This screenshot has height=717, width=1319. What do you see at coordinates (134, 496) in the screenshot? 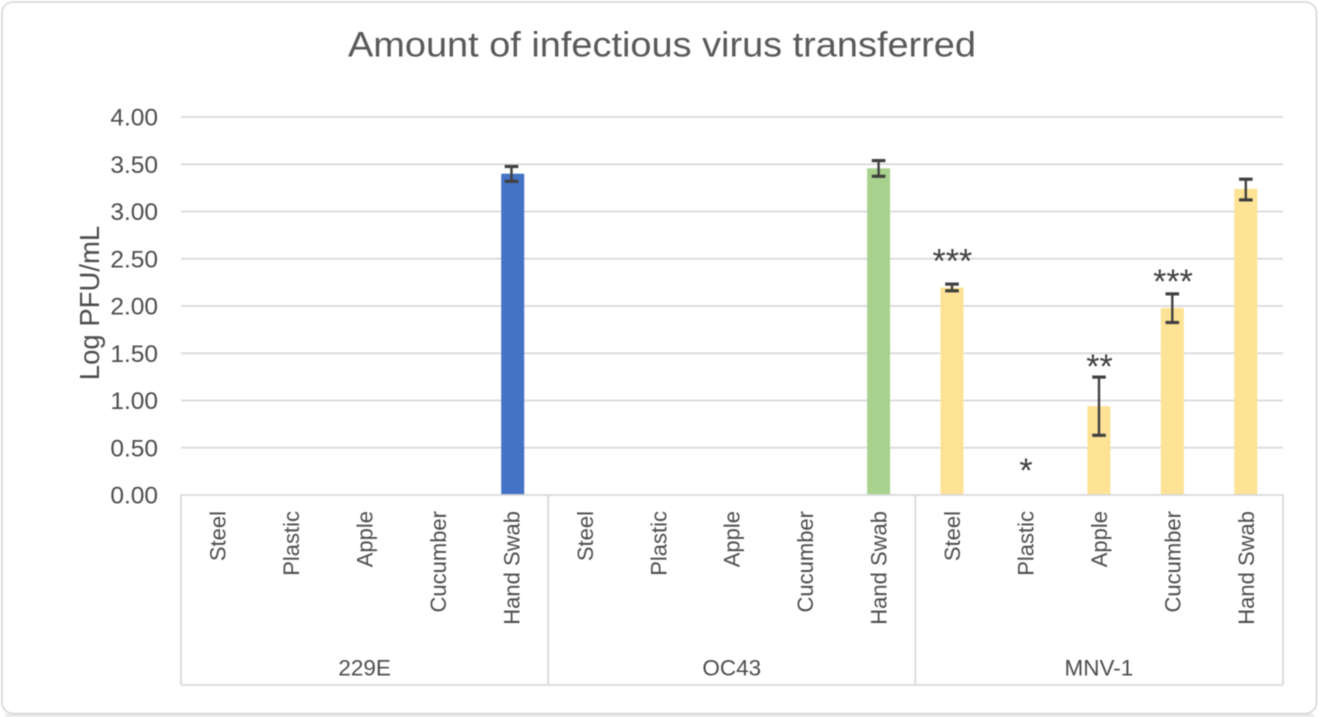
I see `svg-text: 0.00` at bounding box center [134, 496].